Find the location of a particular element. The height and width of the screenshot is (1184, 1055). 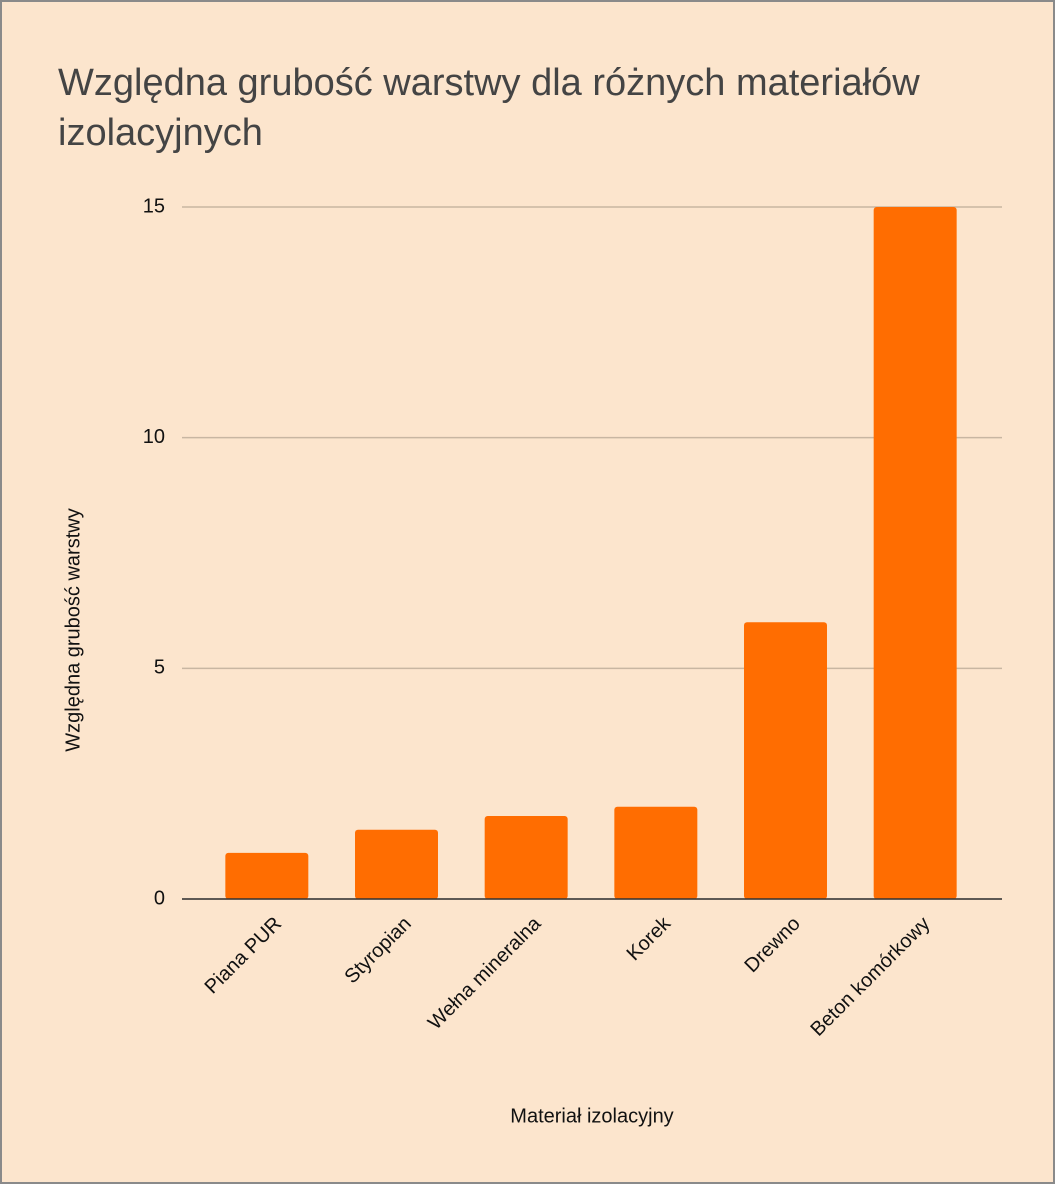

y-tick-label: 5 is located at coordinates (159, 668).